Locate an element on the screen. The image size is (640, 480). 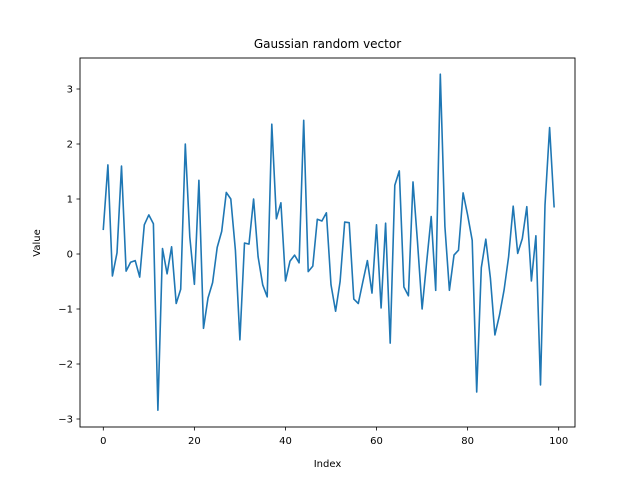
x-axis-label: Index is located at coordinates (328, 464).